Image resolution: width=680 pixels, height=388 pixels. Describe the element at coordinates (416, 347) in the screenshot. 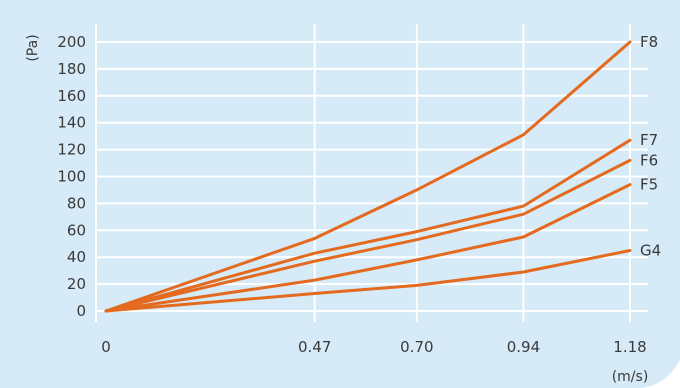

I see `x-tick-label: 0.70` at that location.